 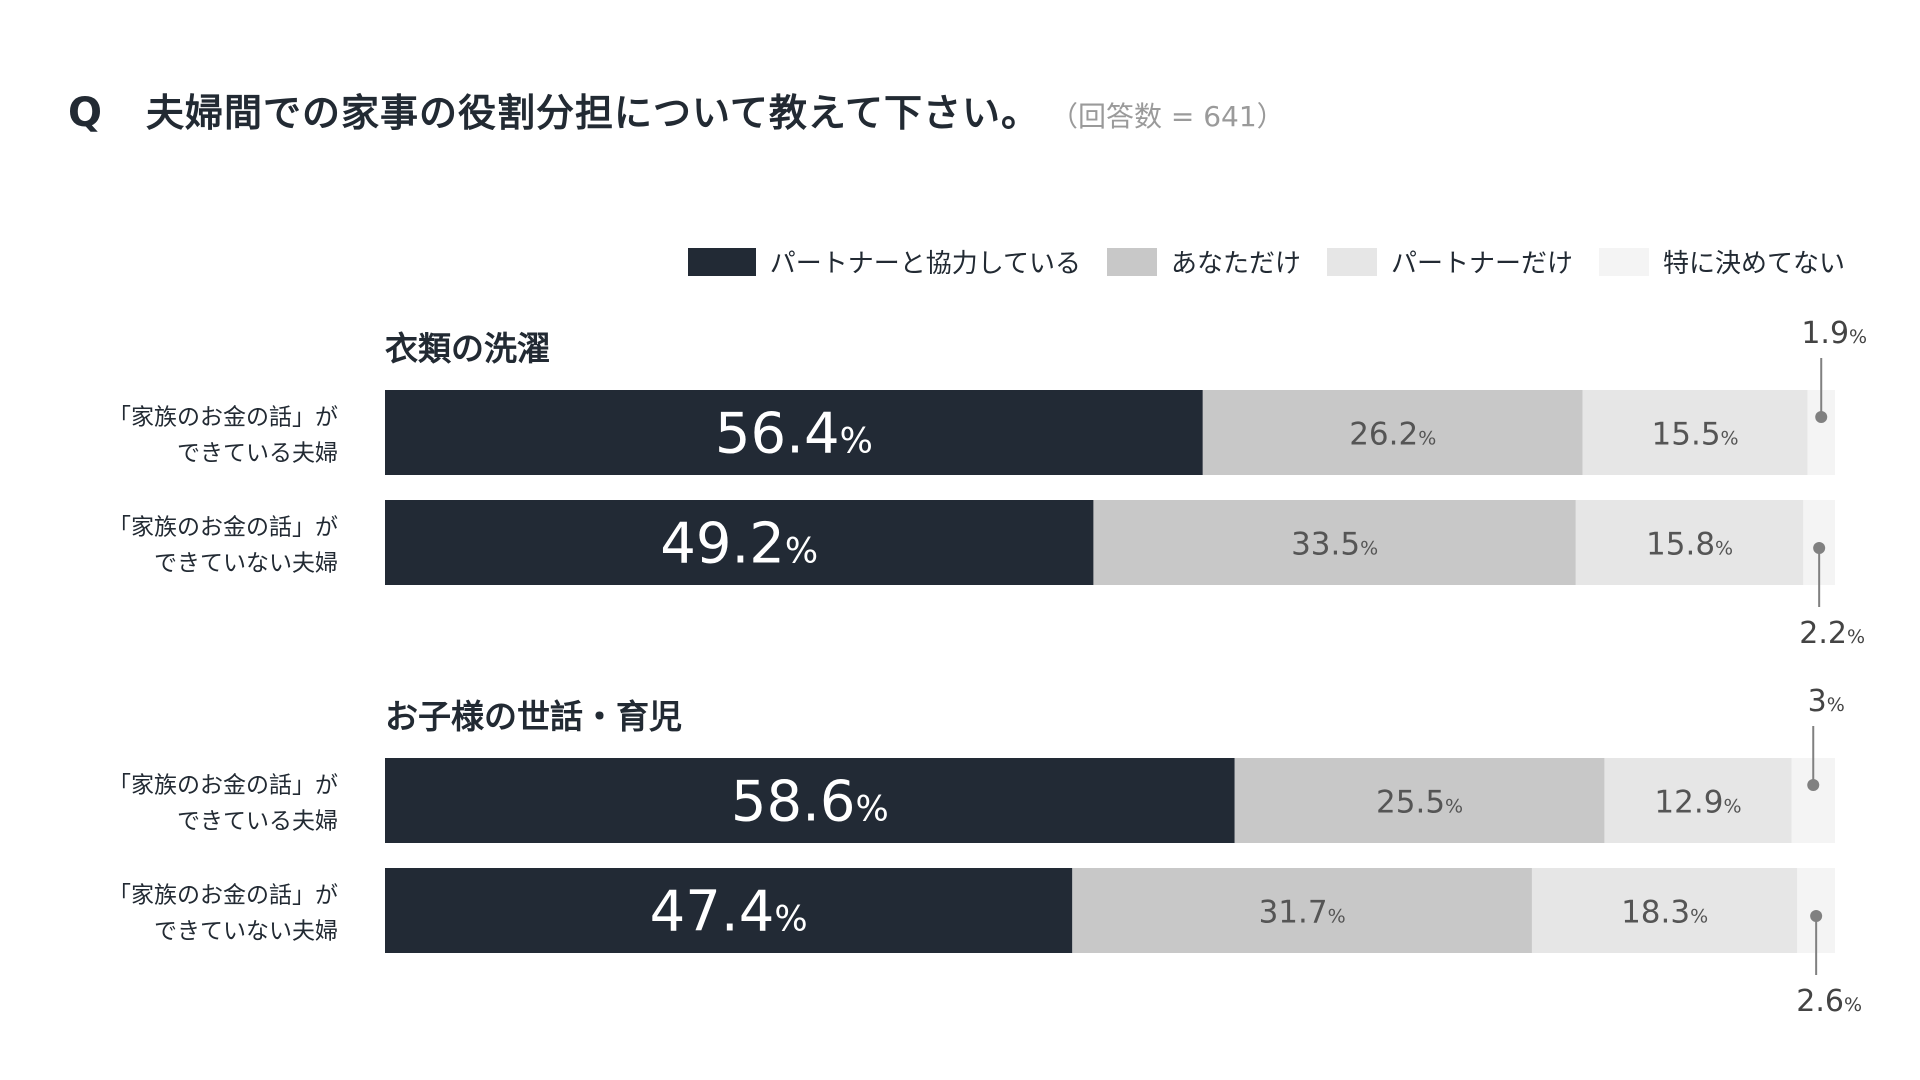 I want to click on data-label: 56.4%, so click(x=794, y=434).